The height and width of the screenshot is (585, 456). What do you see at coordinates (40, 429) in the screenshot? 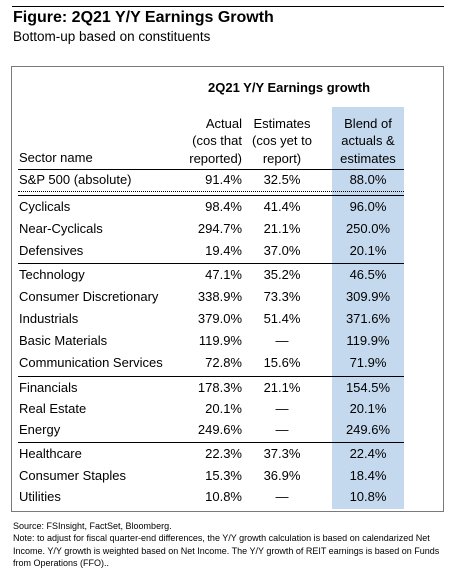
I see `sector-name: Energy` at bounding box center [40, 429].